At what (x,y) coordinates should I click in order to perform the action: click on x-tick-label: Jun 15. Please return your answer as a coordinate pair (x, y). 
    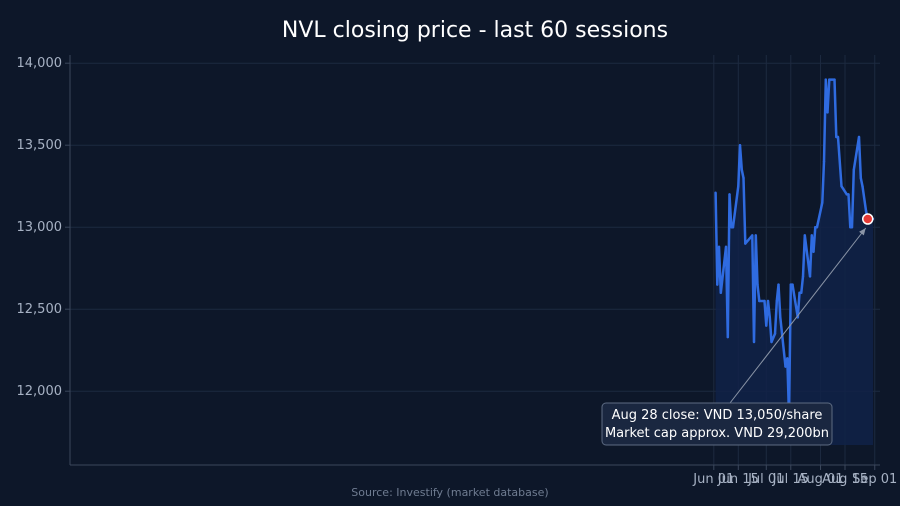
    Looking at the image, I should click on (738, 479).